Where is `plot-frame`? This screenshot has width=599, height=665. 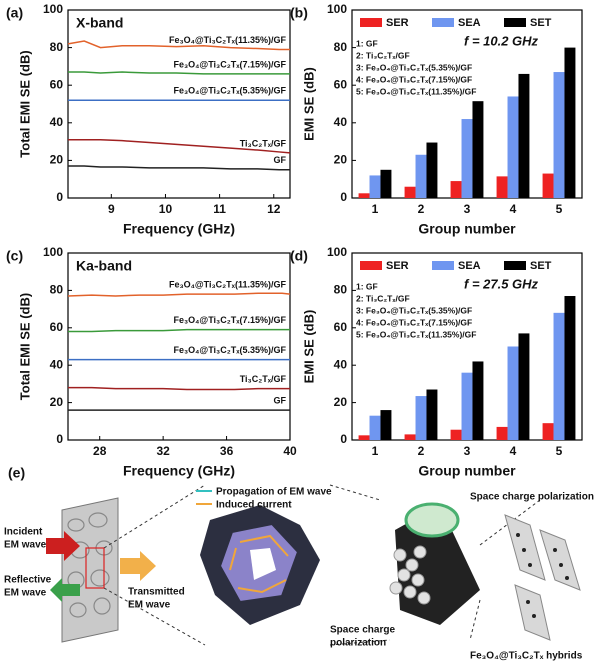
plot-frame is located at coordinates (179, 104).